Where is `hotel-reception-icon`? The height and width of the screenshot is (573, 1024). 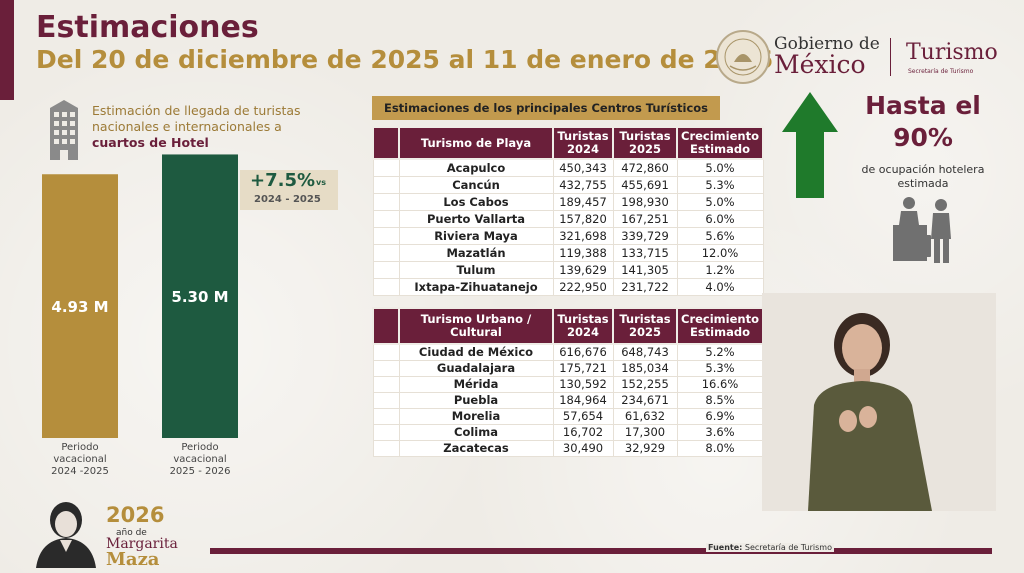 hotel-reception-icon is located at coordinates (925, 232).